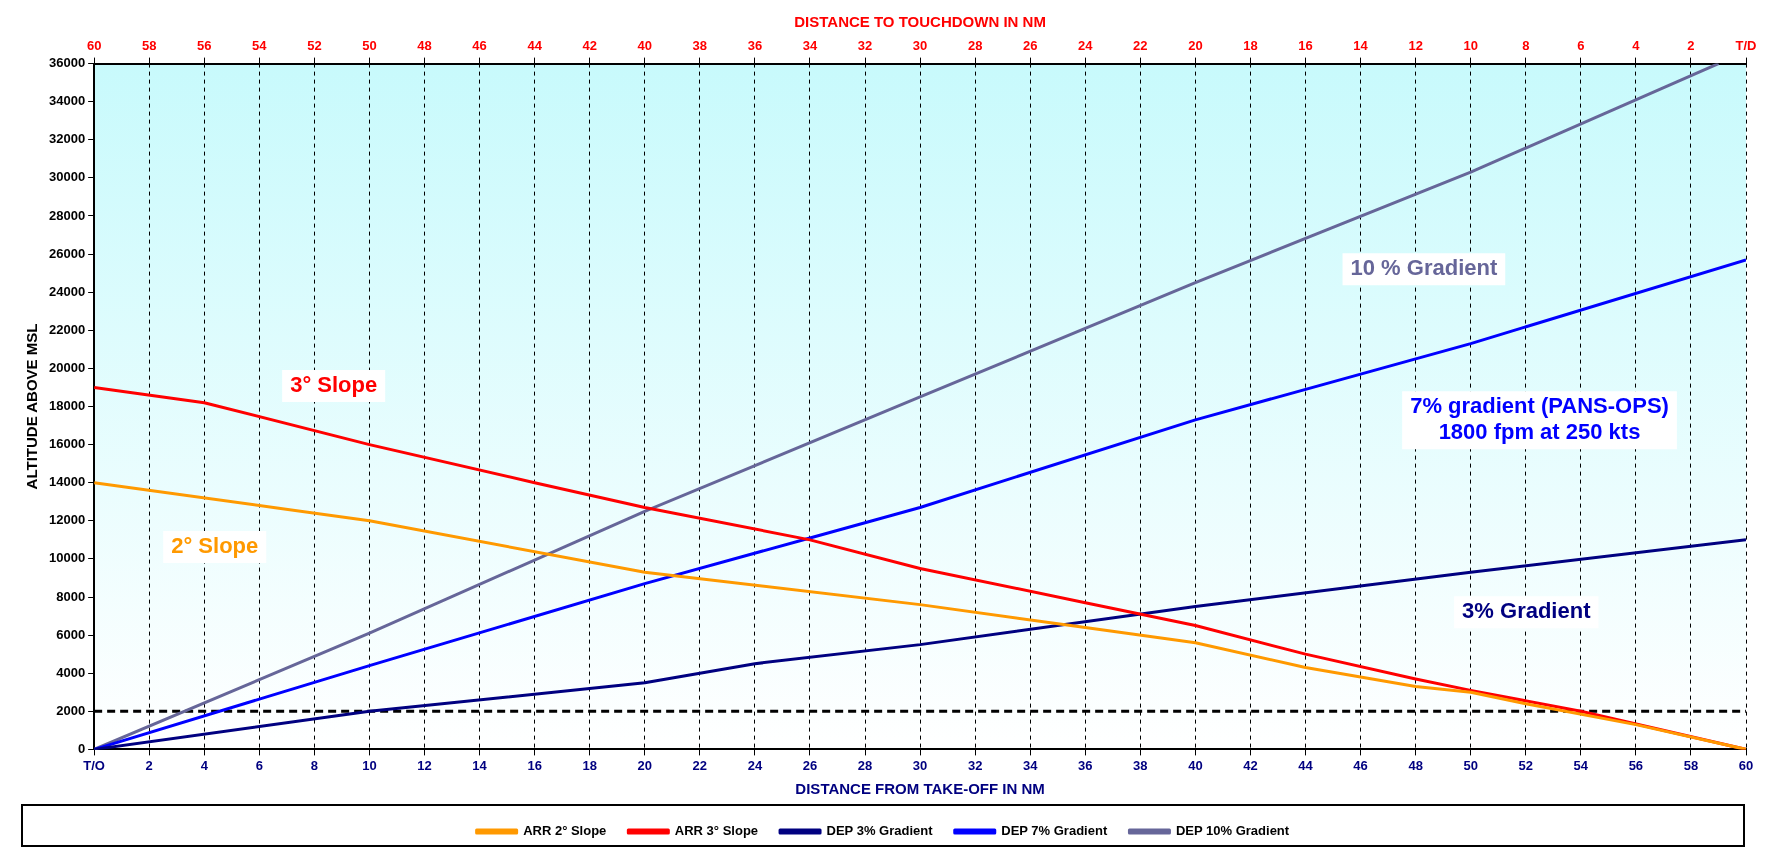 The height and width of the screenshot is (858, 1776). What do you see at coordinates (755, 46) in the screenshot?
I see `x2-tick-label: 36` at bounding box center [755, 46].